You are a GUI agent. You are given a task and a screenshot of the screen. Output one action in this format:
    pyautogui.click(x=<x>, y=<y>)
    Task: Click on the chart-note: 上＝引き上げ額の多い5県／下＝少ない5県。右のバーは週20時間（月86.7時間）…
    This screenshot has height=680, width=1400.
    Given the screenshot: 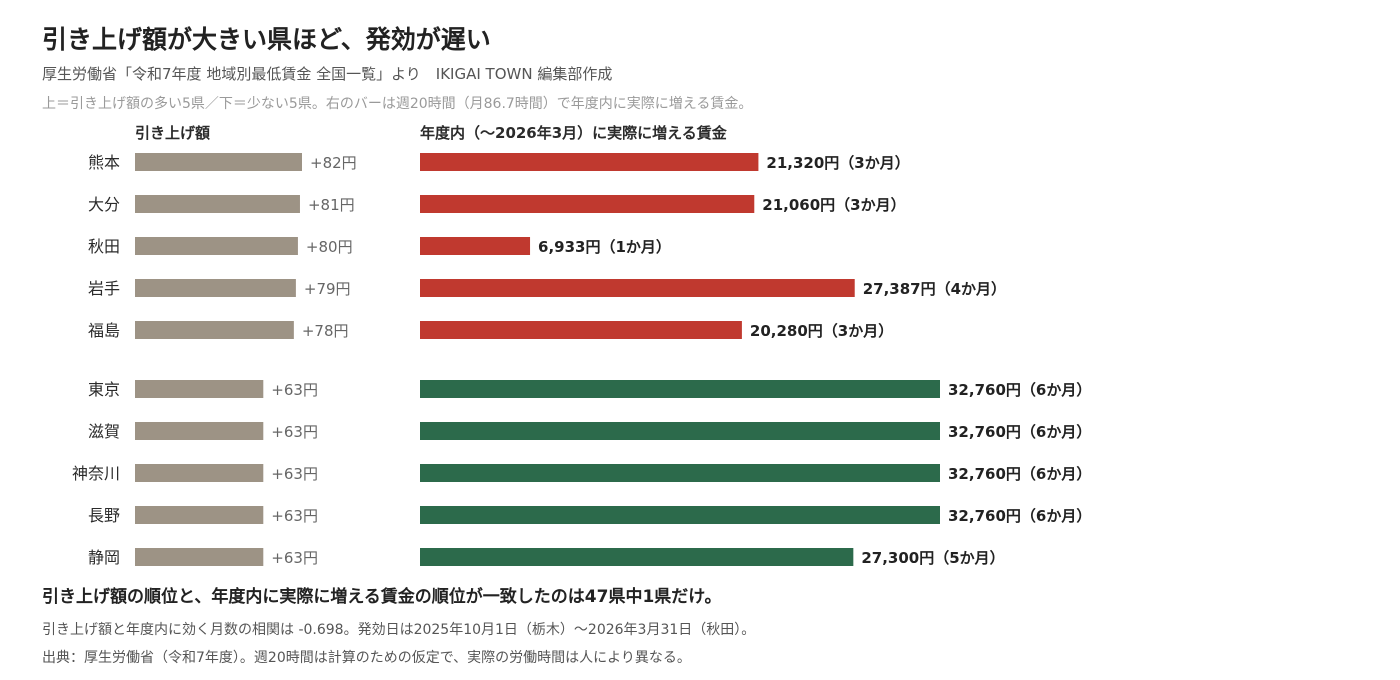 What is the action you would take?
    pyautogui.click(x=397, y=104)
    